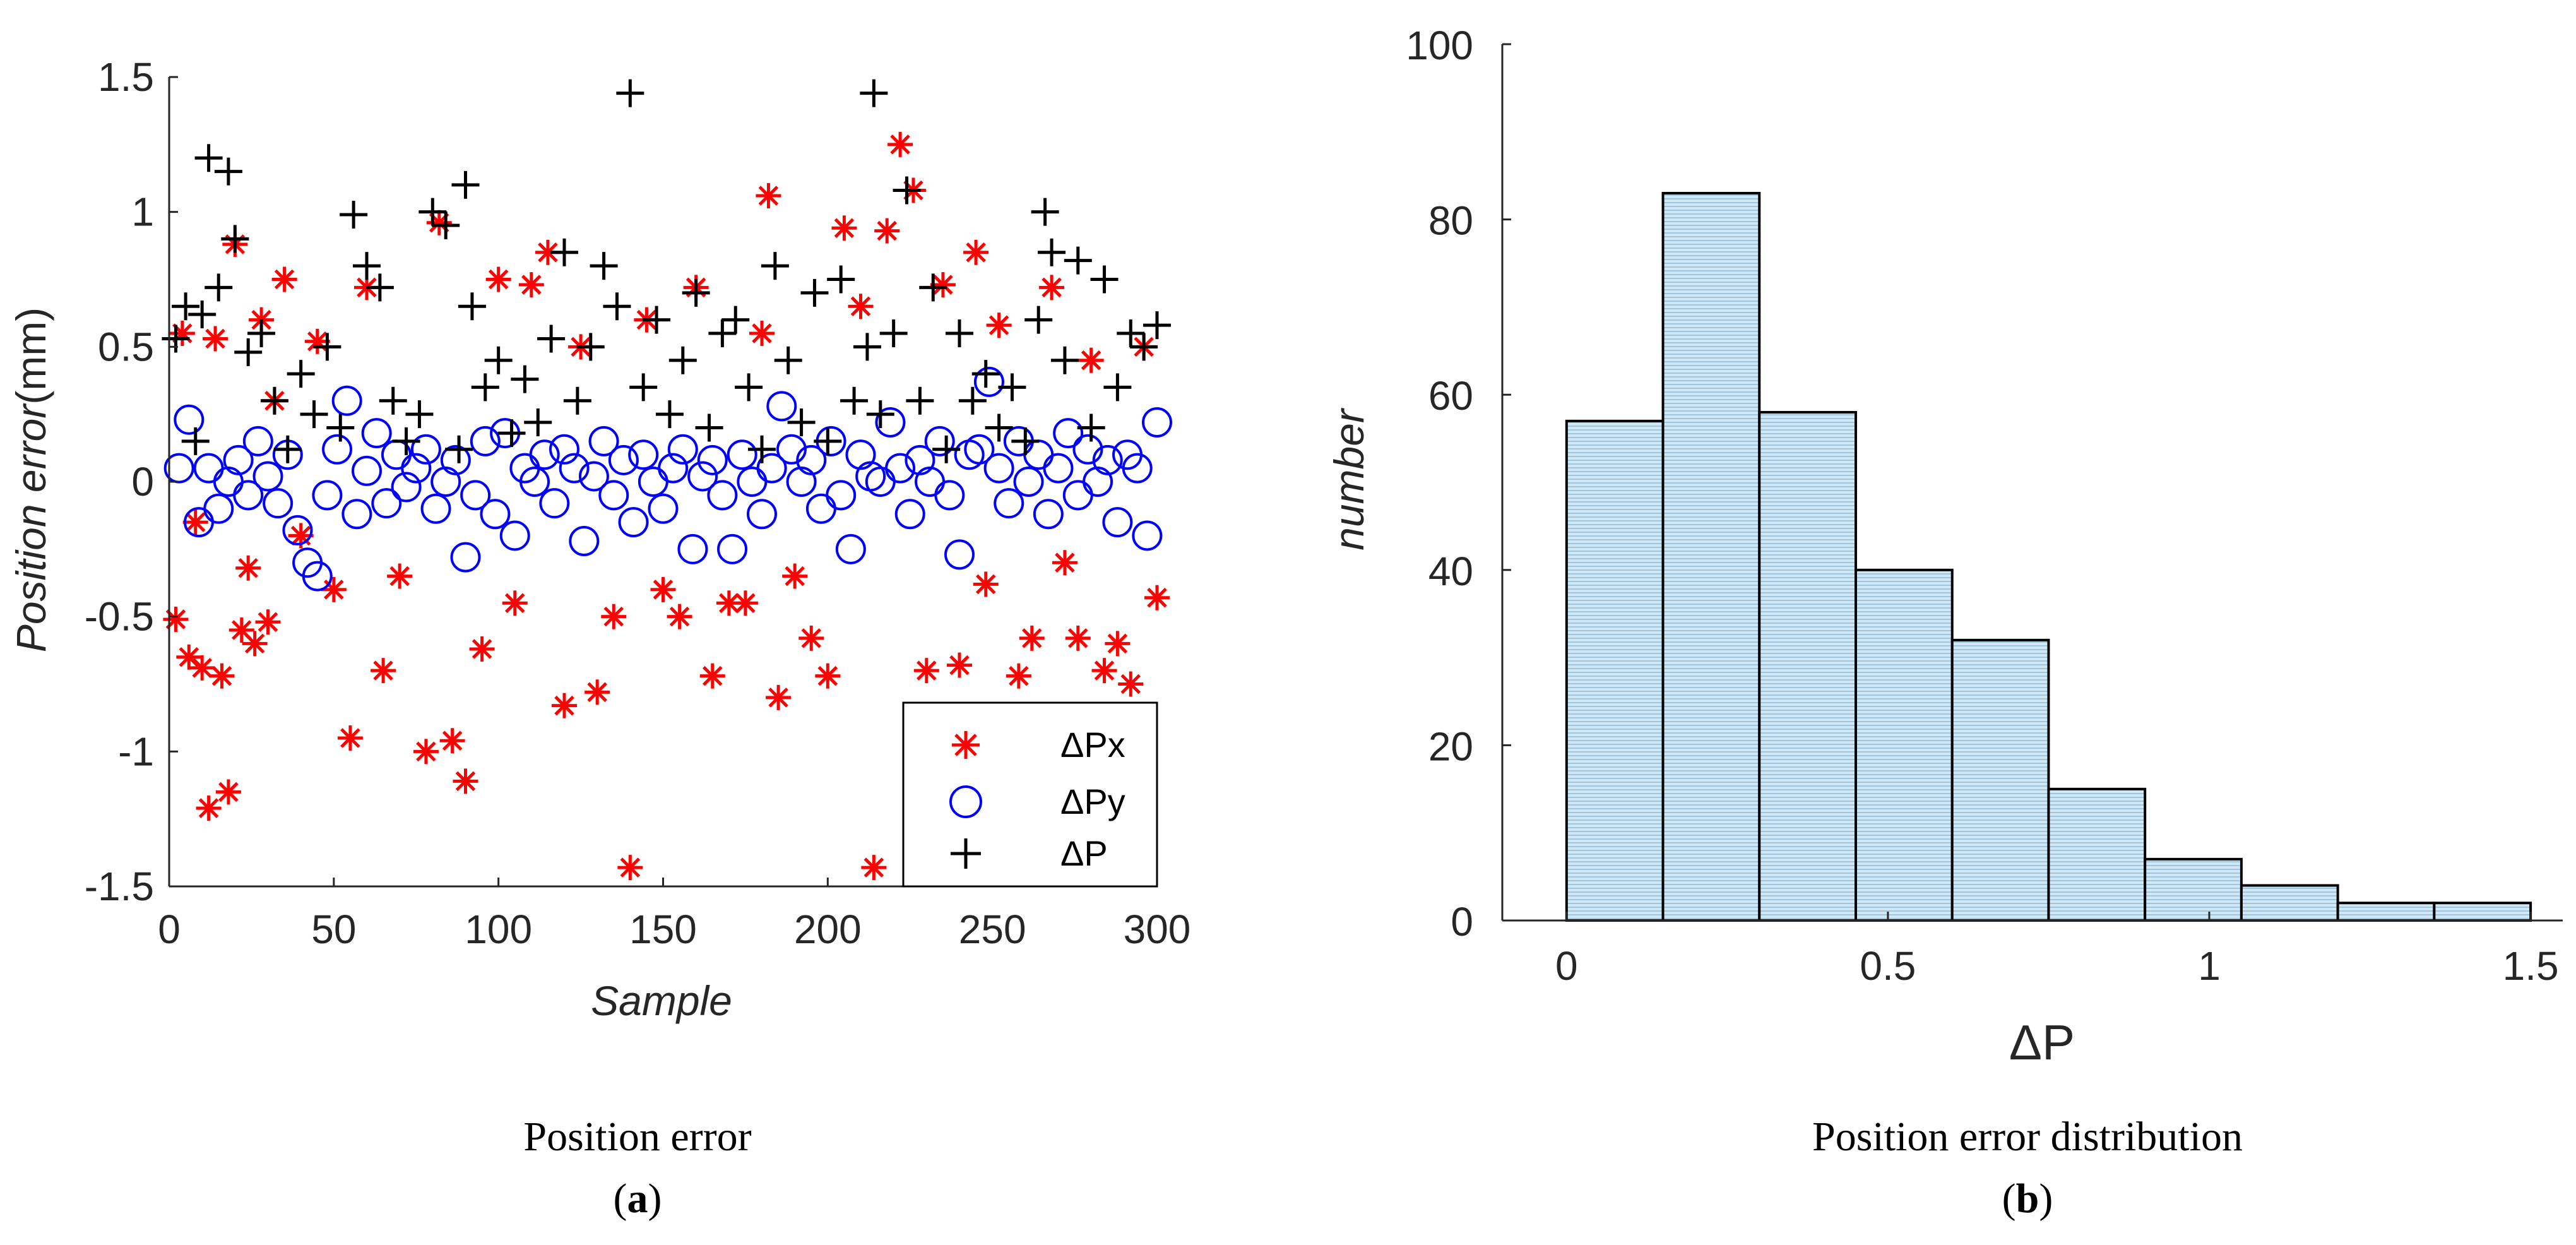 This screenshot has width=2576, height=1245. Describe the element at coordinates (1084, 853) in the screenshot. I see `legend-p-label: ΔP` at that location.